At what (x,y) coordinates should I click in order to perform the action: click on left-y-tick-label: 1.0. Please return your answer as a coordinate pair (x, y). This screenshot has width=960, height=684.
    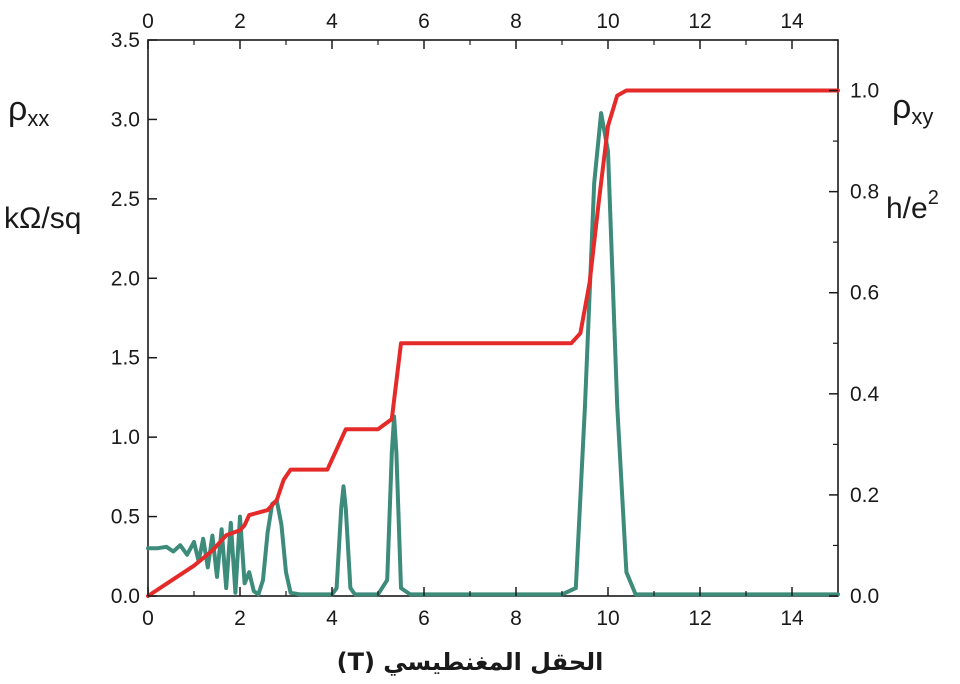
    Looking at the image, I should click on (125, 437).